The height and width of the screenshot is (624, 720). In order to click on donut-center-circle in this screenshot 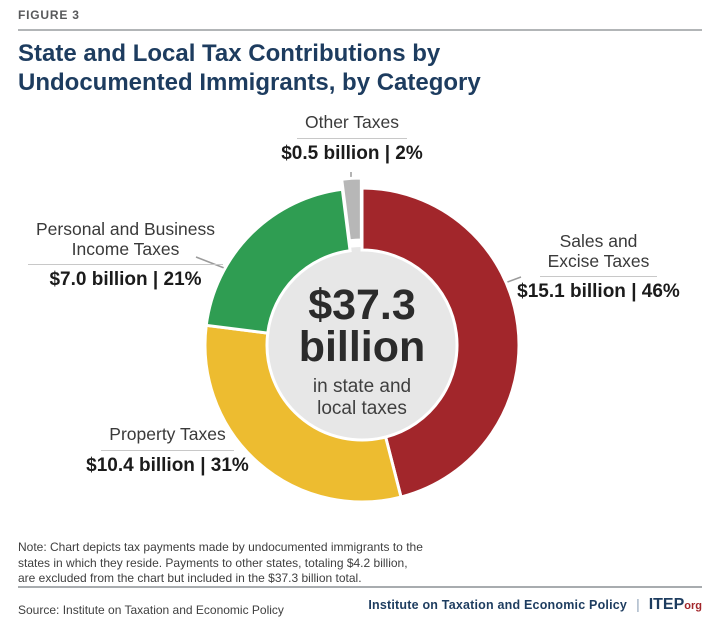, I will do `click(362, 345)`.